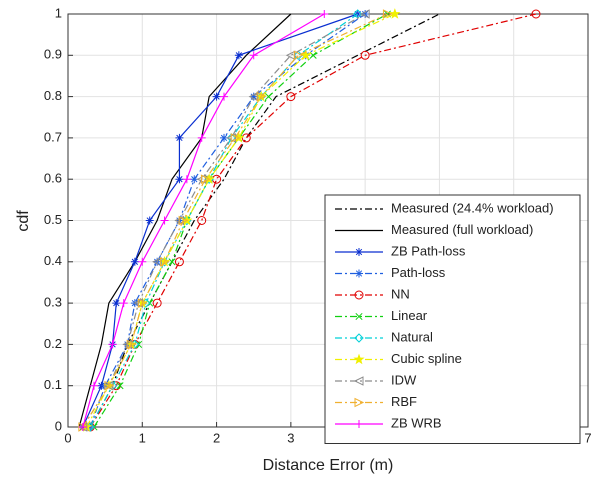  Describe the element at coordinates (426, 358) in the screenshot. I see `legend-label: Cubic spline` at that location.